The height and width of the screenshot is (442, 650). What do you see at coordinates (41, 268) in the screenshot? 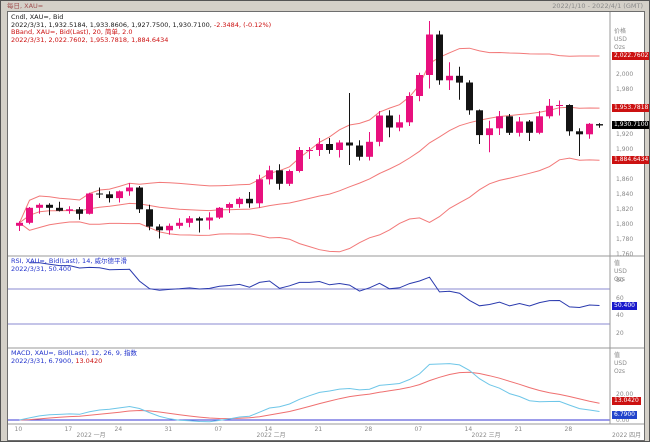
I see `rsi-legend-value: 2022/3/31, 50.400` at bounding box center [41, 268].